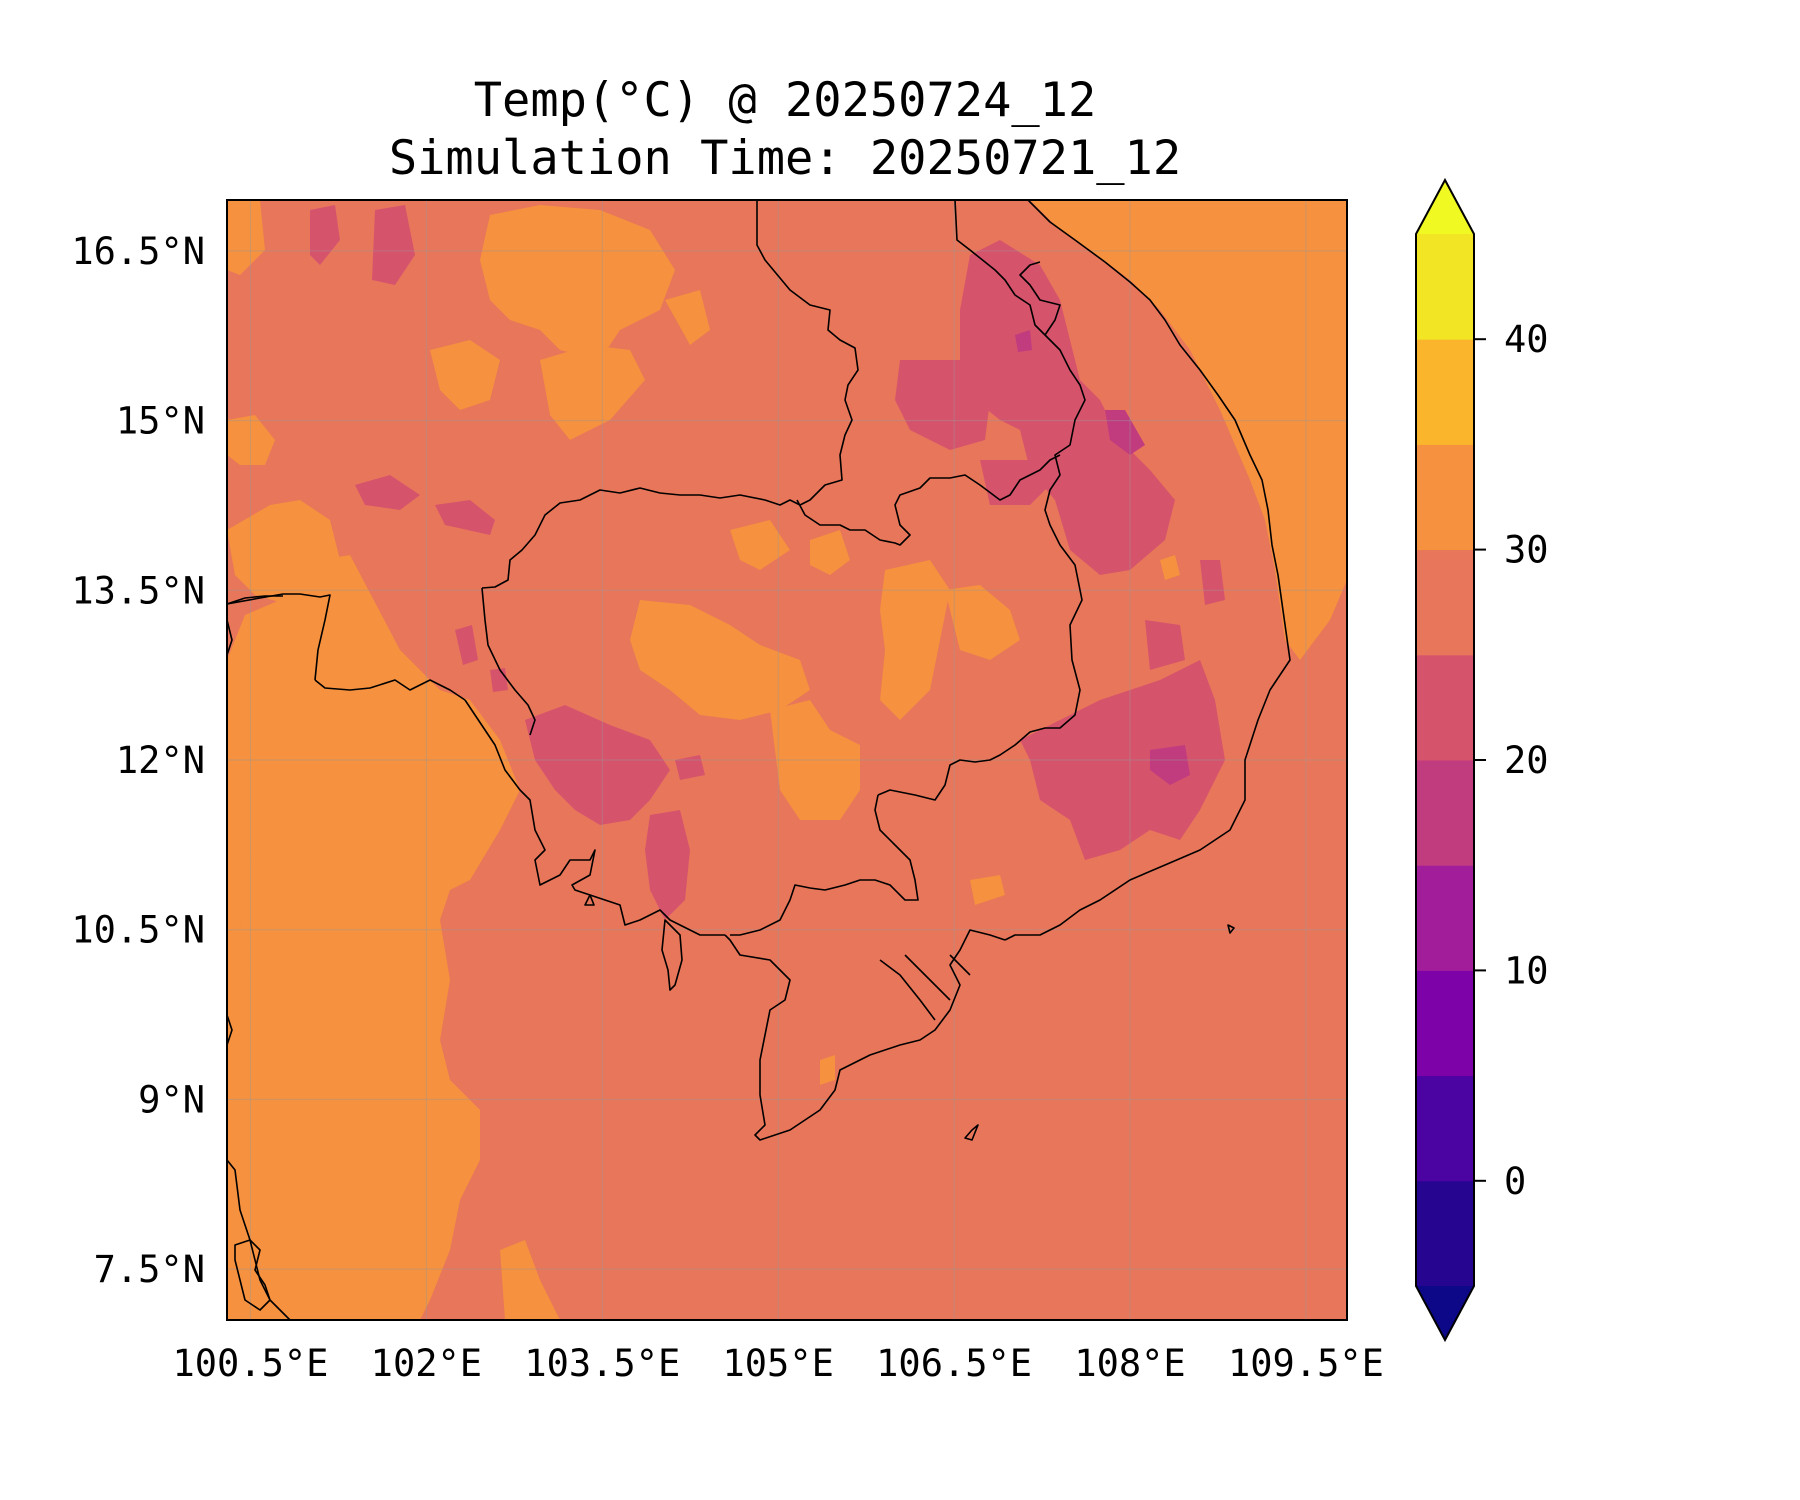 This screenshot has width=1800, height=1500. I want to click on x-tick-label: 103.5°E, so click(602, 1363).